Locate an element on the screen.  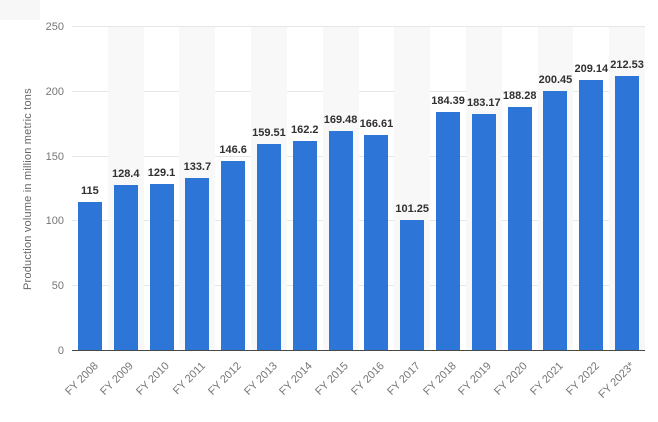
x-tick-label-fy-2017: FY 2017 is located at coordinates (403, 379).